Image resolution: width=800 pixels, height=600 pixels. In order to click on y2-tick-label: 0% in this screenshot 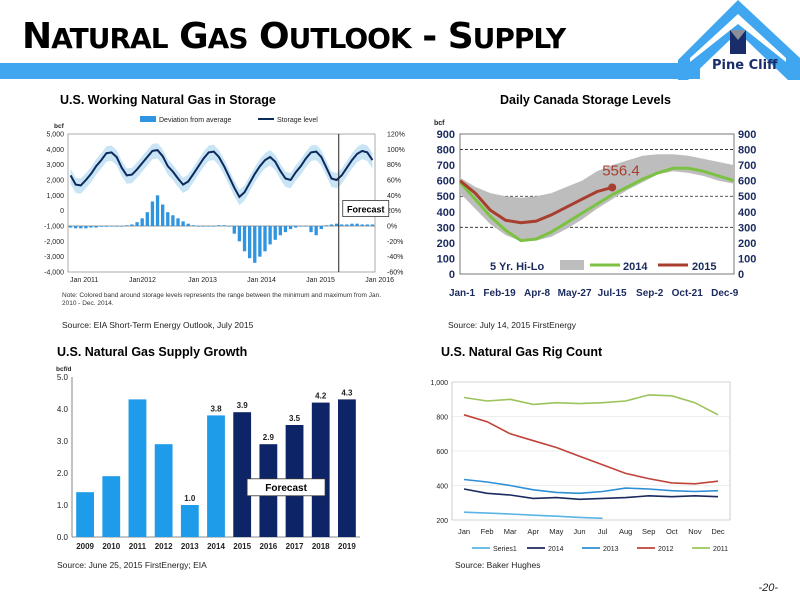, I will do `click(392, 227)`.